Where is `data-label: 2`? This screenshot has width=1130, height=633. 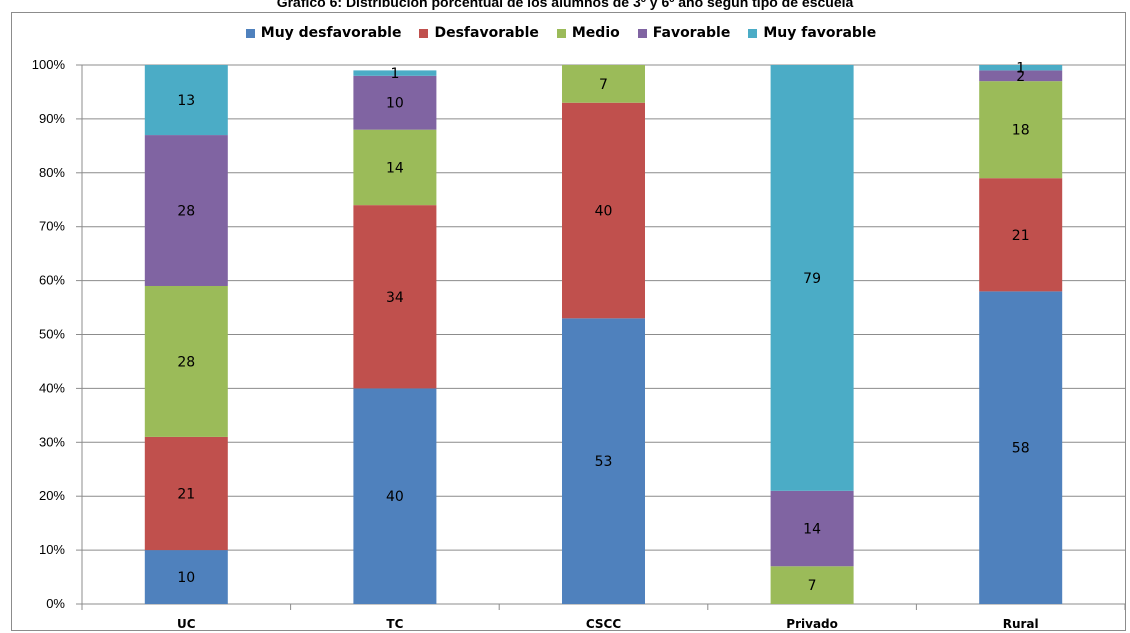 data-label: 2 is located at coordinates (1020, 77).